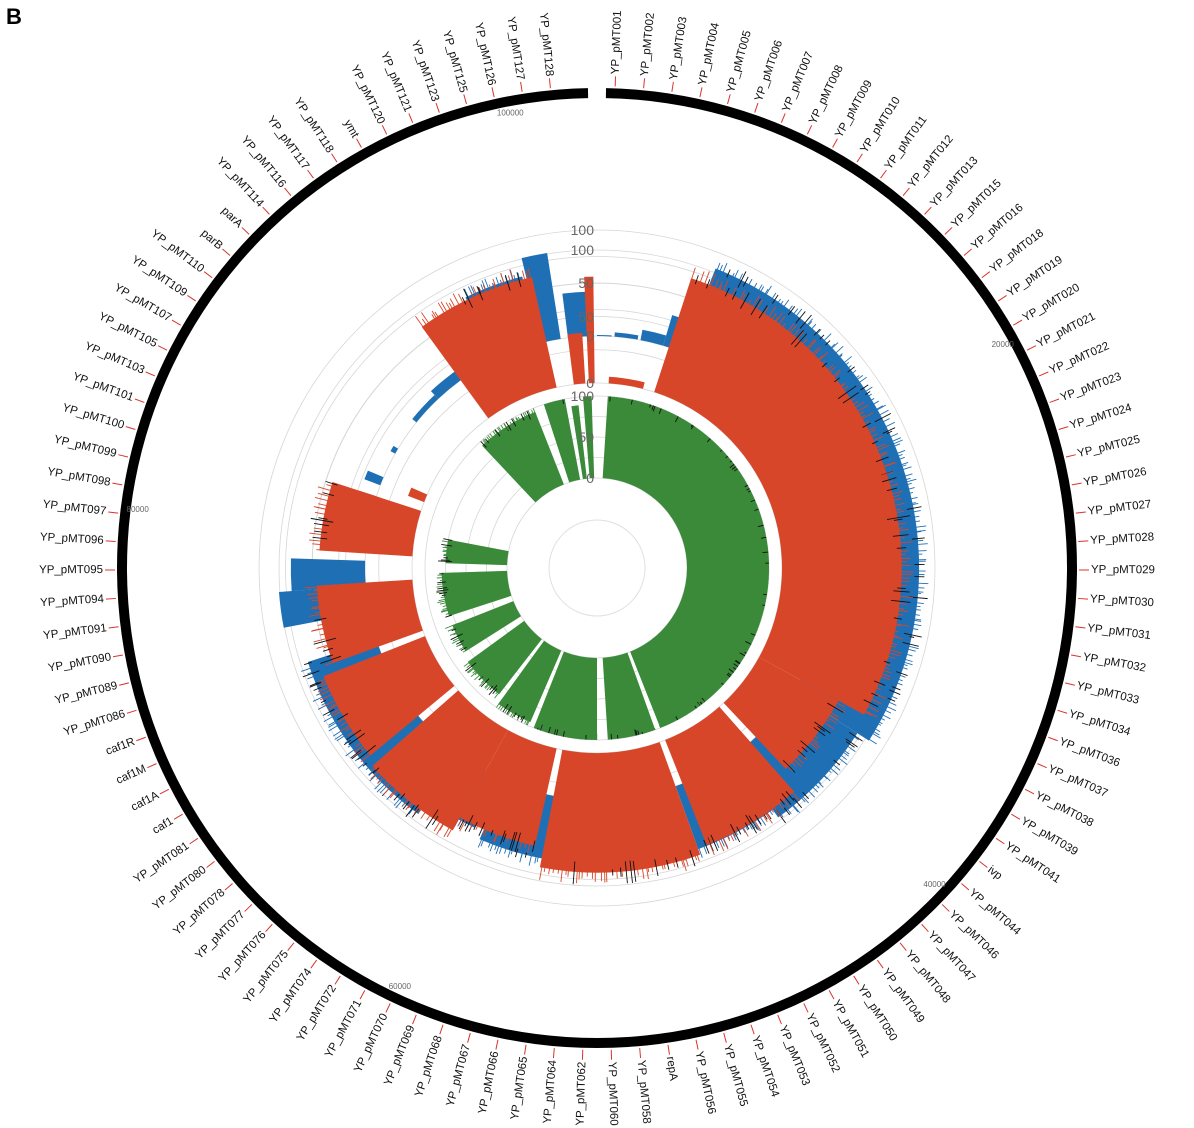  What do you see at coordinates (934, 884) in the screenshot?
I see `coordinate-label: 40000` at bounding box center [934, 884].